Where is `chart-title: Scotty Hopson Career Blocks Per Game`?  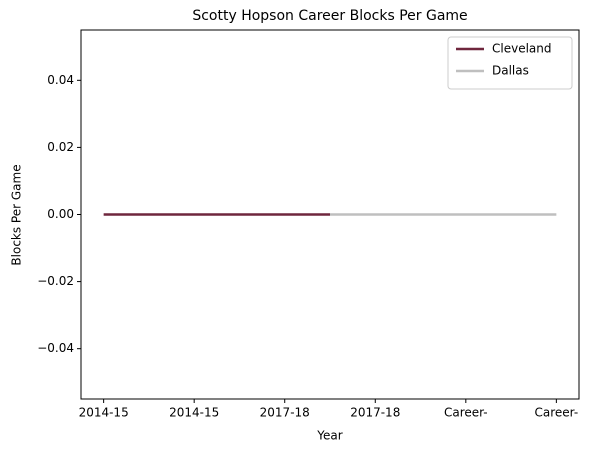 chart-title: Scotty Hopson Career Blocks Per Game is located at coordinates (329, 16).